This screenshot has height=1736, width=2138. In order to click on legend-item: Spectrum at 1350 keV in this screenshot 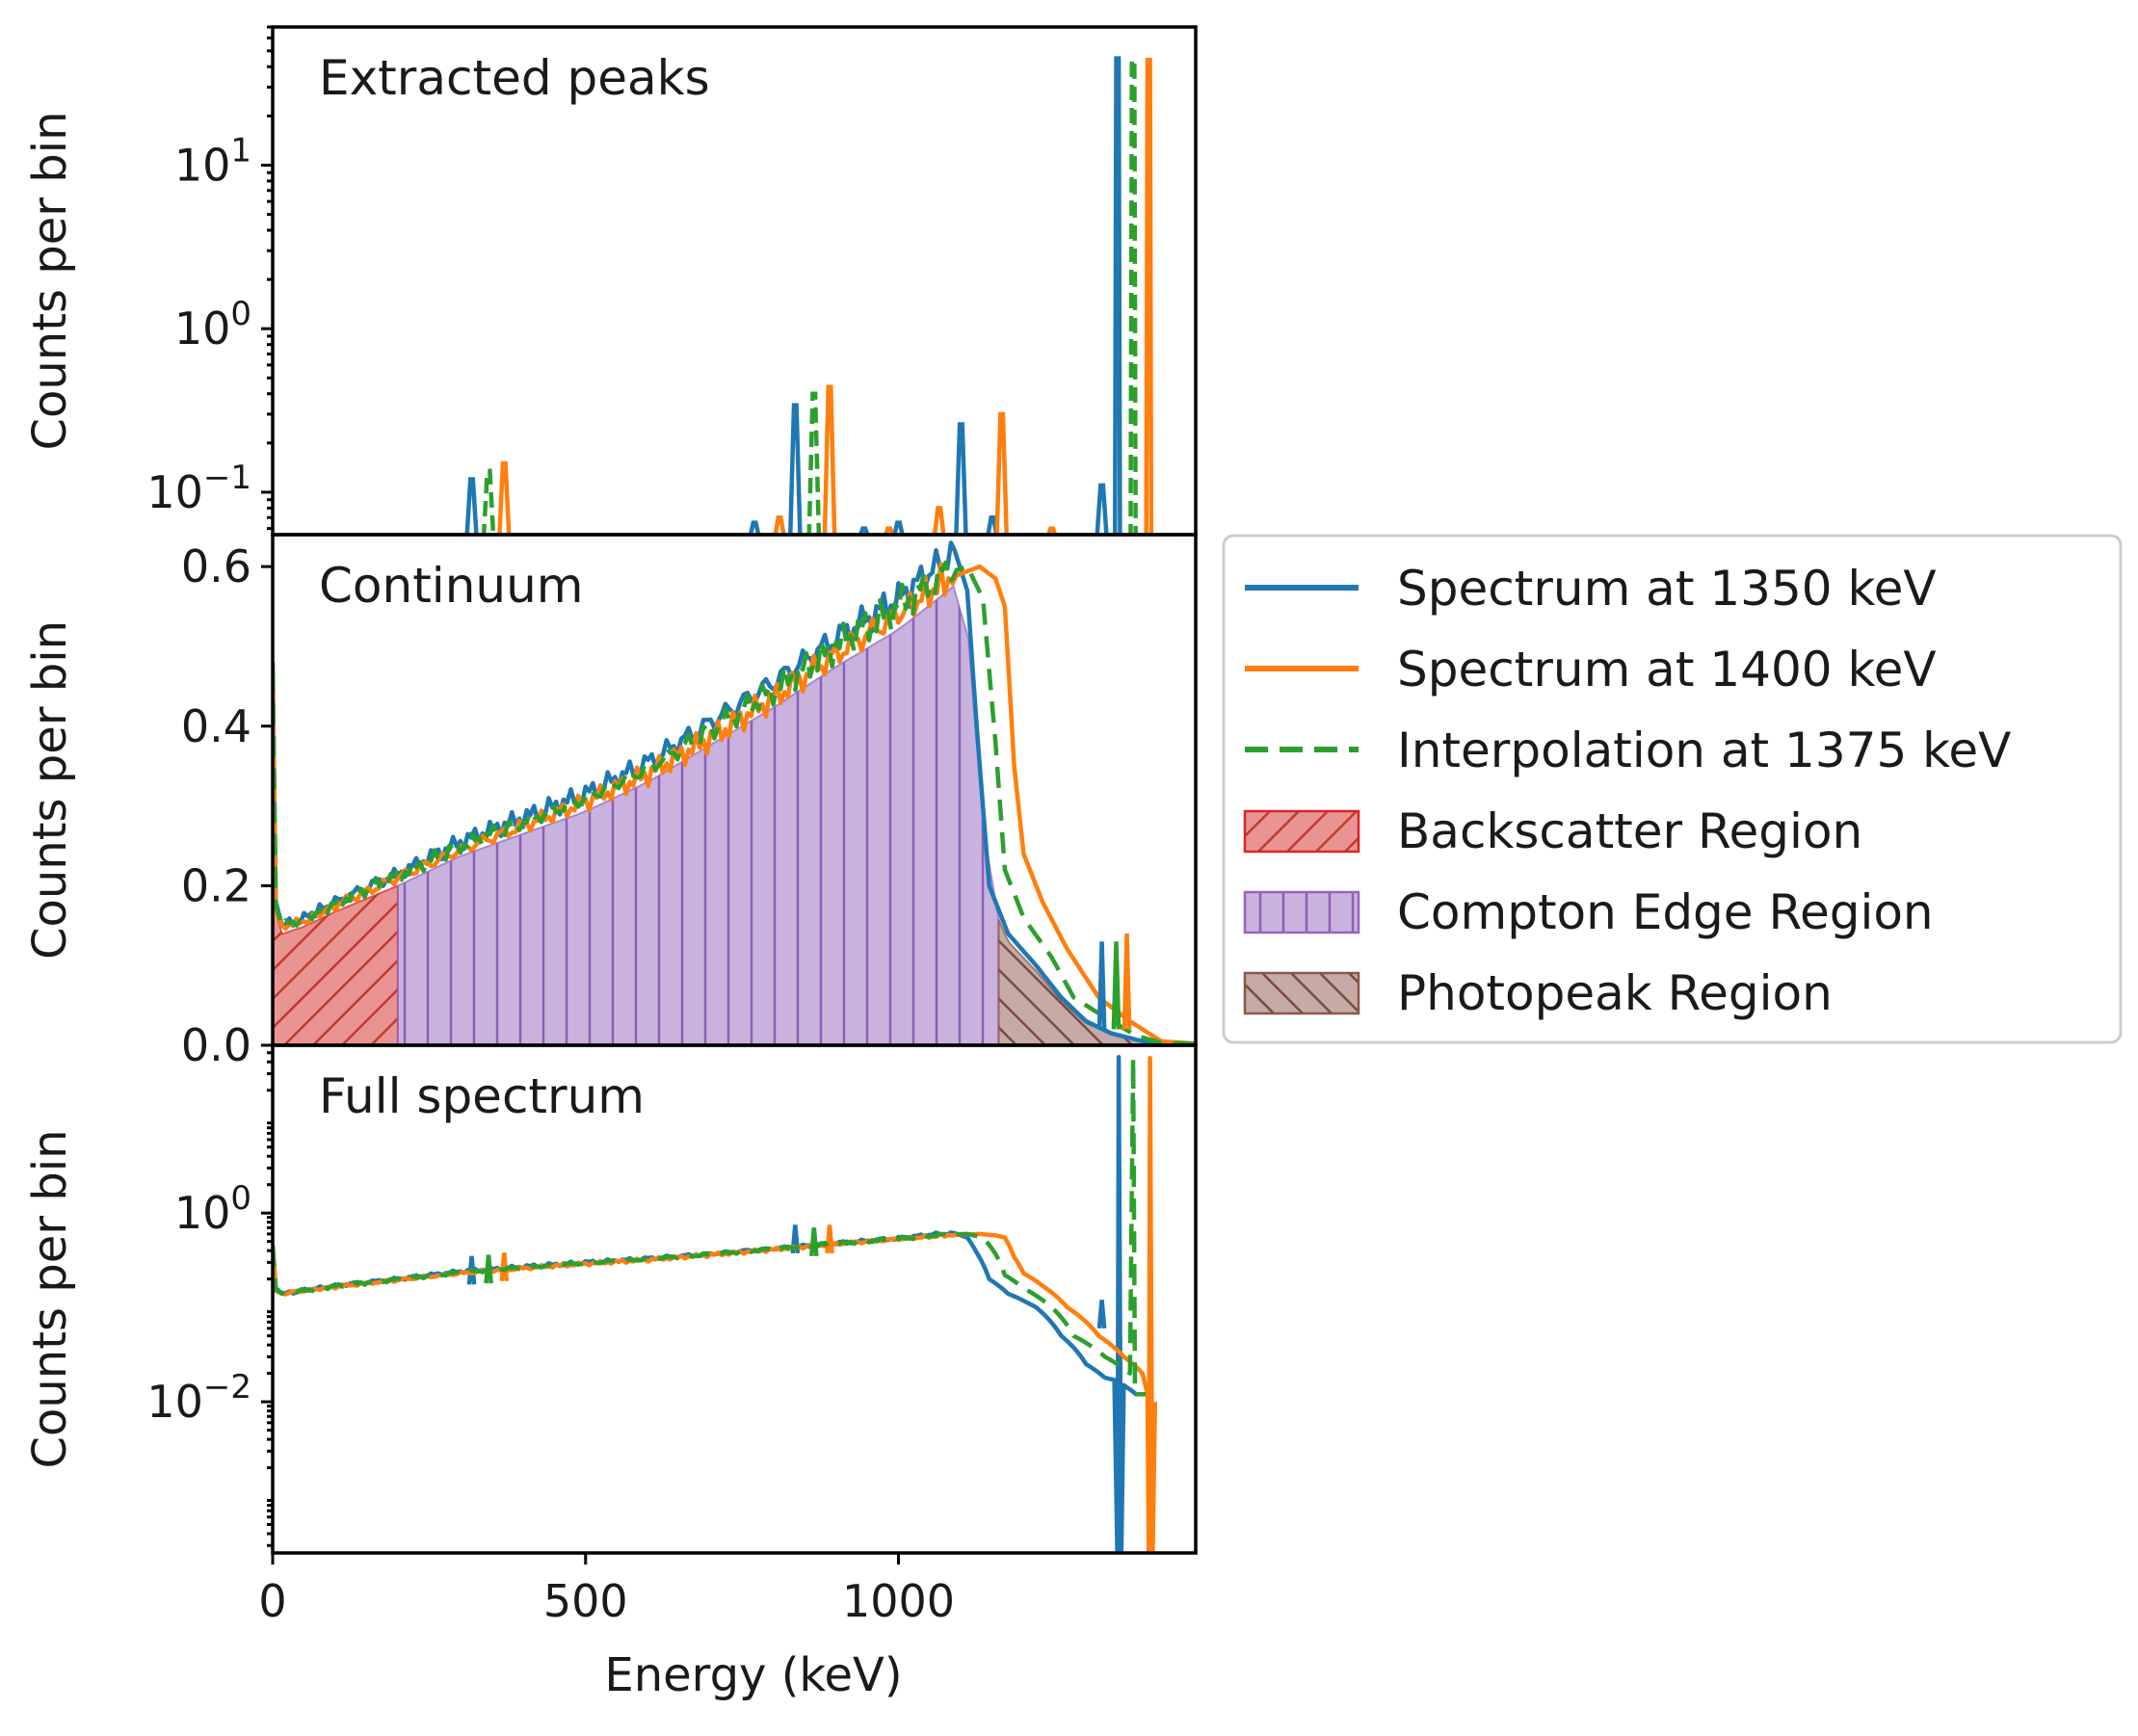, I will do `click(1591, 589)`.